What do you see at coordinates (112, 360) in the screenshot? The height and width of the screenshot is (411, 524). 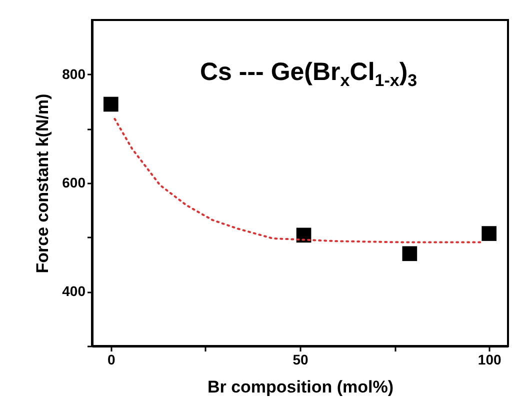 I see `x-tick-label: 0` at bounding box center [112, 360].